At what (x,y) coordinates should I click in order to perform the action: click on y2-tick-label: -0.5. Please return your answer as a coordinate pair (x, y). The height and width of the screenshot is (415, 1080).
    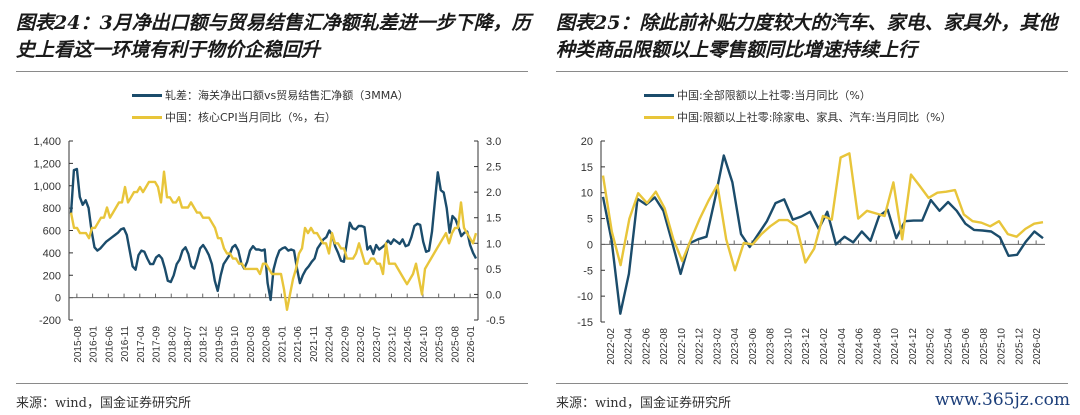
    Looking at the image, I should click on (495, 321).